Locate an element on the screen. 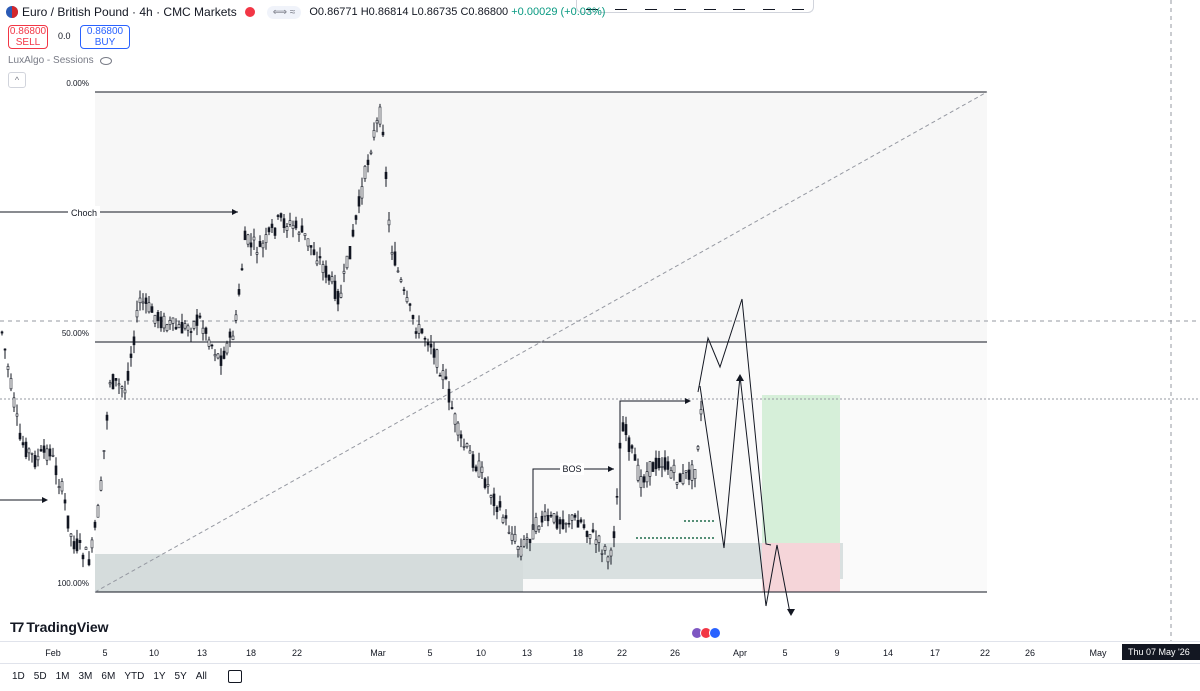  range-button-6m: 6M is located at coordinates (108, 676).